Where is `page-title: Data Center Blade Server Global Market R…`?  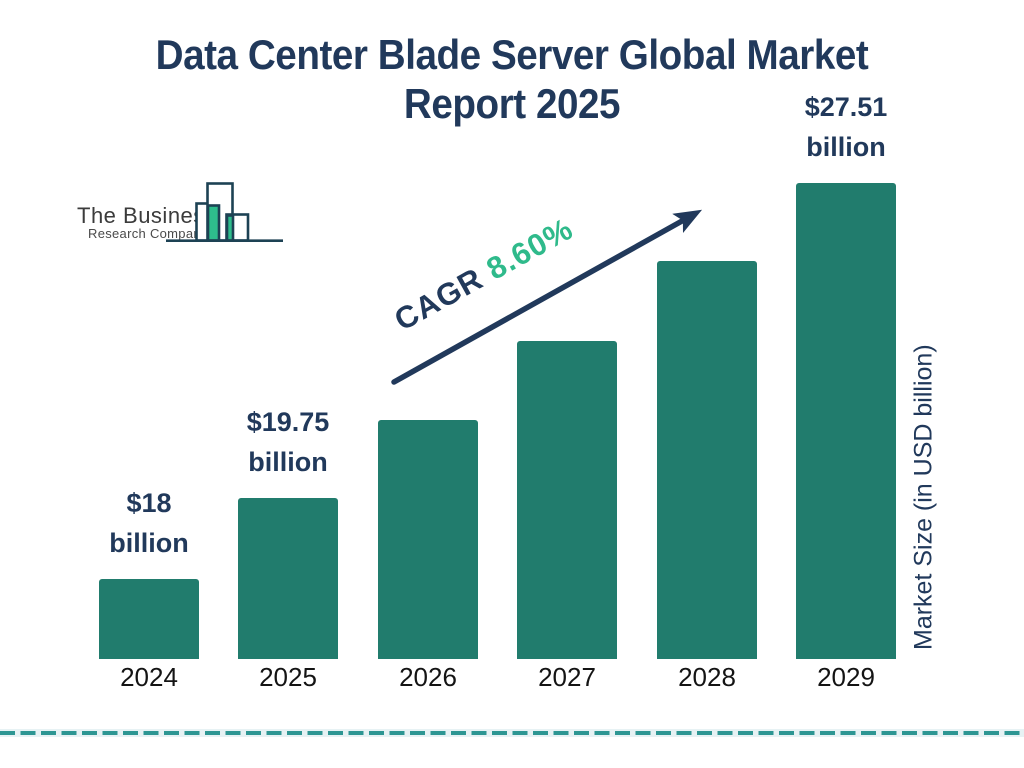
page-title: Data Center Blade Server Global Market R… is located at coordinates (512, 79).